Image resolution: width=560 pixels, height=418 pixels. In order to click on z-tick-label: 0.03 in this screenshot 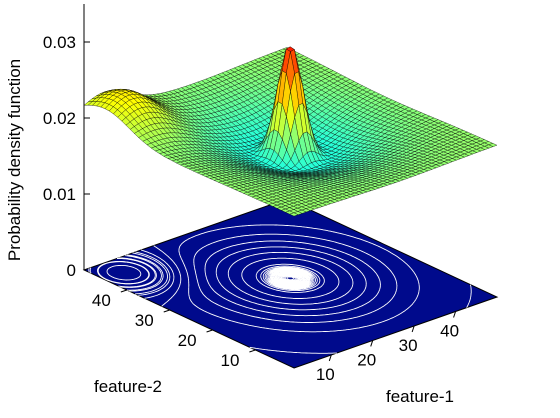, I will do `click(59, 42)`.